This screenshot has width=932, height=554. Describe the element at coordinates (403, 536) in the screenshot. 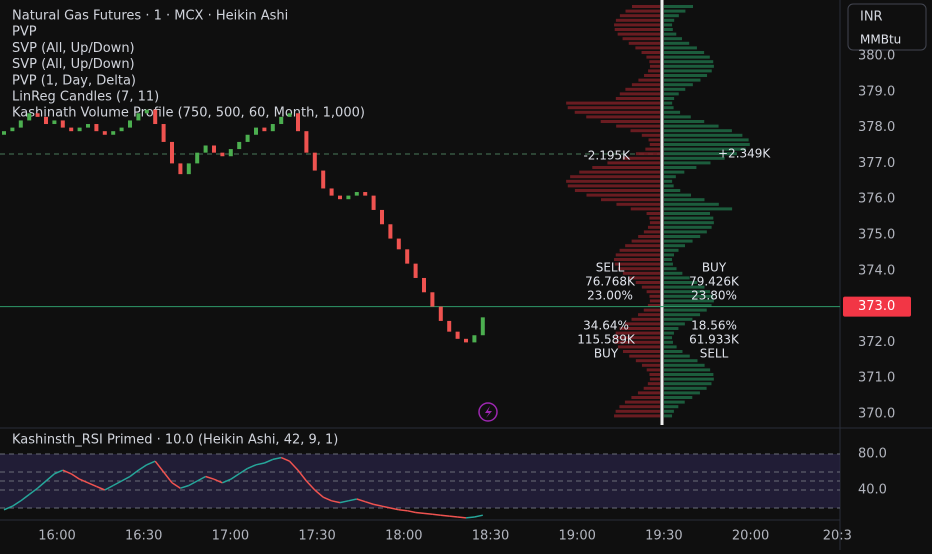

I see `time-label: 18:00` at that location.